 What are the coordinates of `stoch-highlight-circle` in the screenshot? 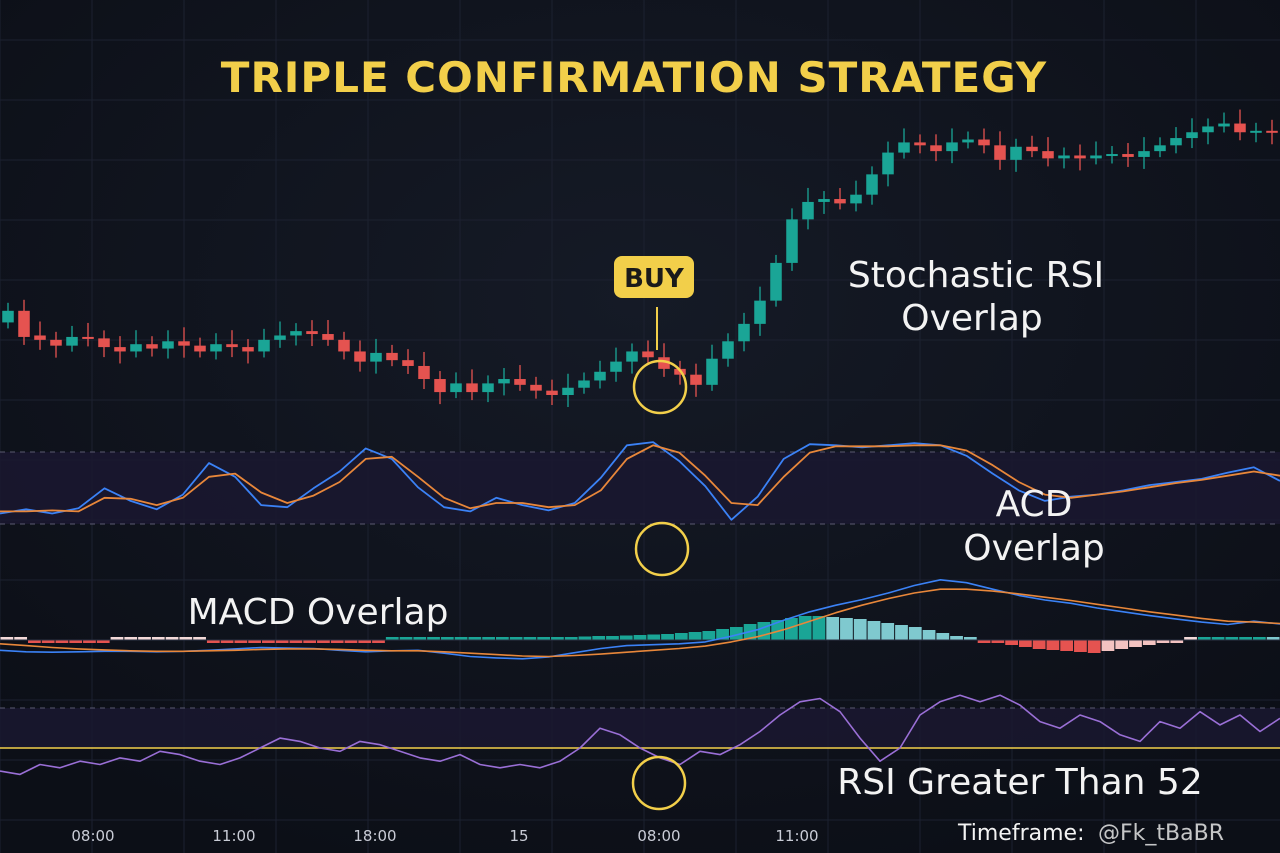 It's located at (662, 549).